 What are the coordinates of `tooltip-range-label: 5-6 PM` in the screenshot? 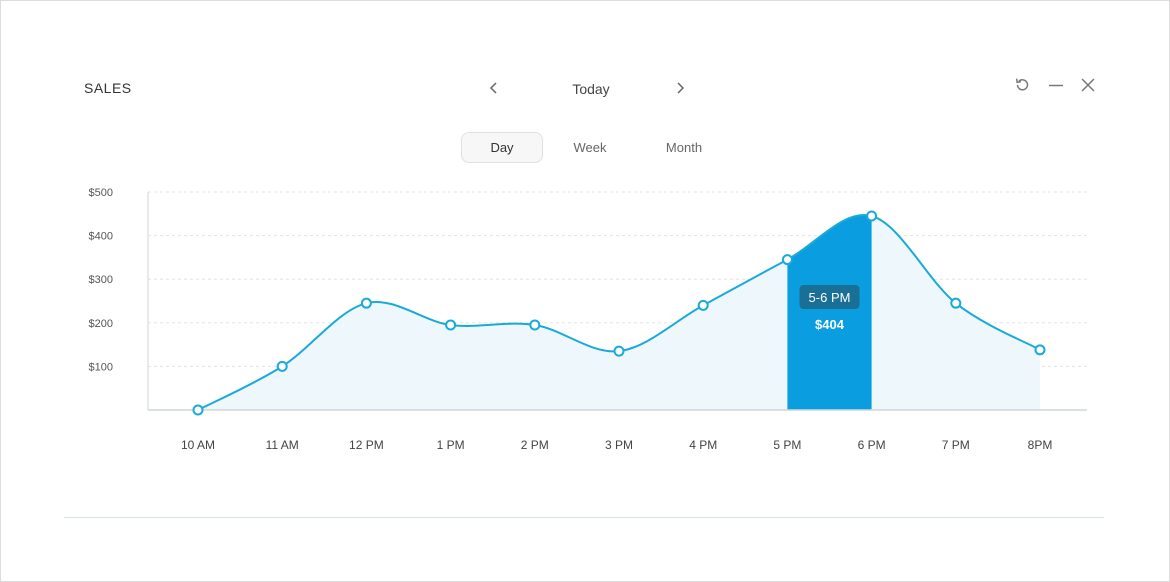 It's located at (830, 297).